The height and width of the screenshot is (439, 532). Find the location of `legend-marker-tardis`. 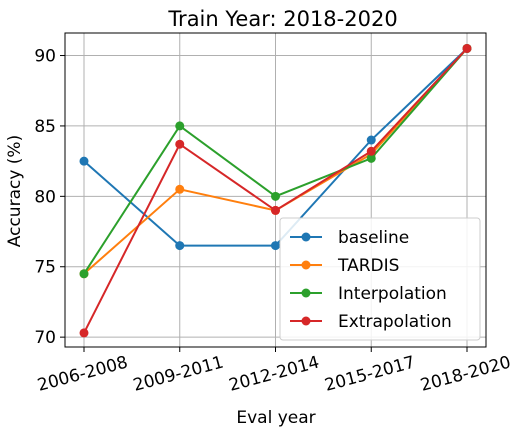

legend-marker-tardis is located at coordinates (306, 265).